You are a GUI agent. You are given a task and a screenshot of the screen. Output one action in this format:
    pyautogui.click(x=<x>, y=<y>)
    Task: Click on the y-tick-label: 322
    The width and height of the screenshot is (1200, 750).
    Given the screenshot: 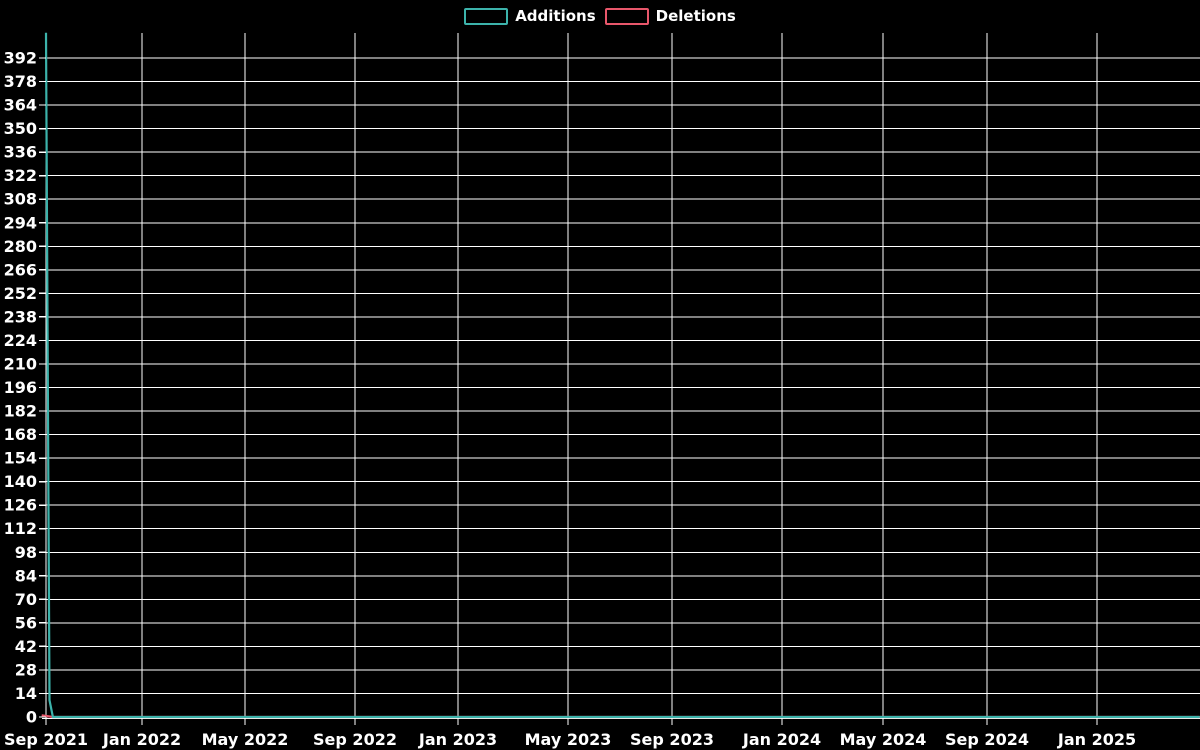 What is the action you would take?
    pyautogui.click(x=20, y=175)
    